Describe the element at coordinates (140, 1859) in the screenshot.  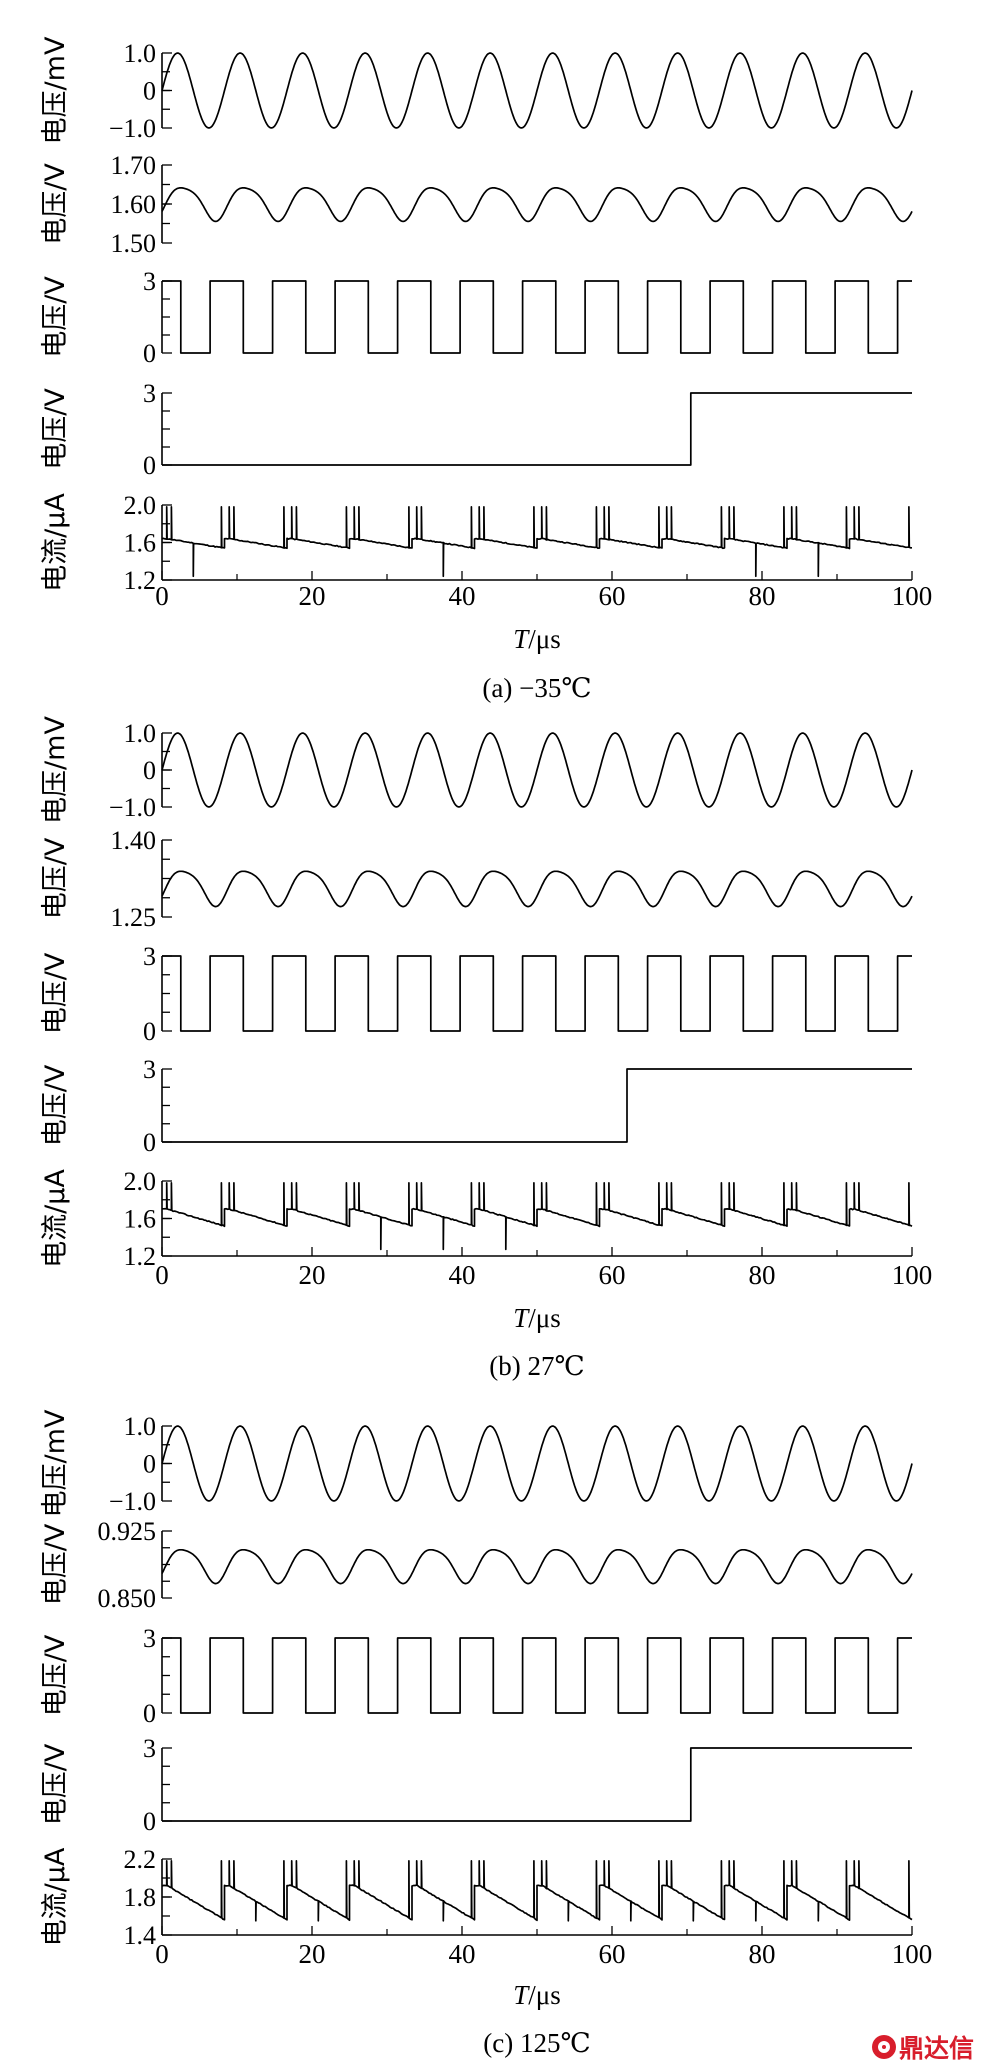
I see `y-tick-label: 2.2` at that location.